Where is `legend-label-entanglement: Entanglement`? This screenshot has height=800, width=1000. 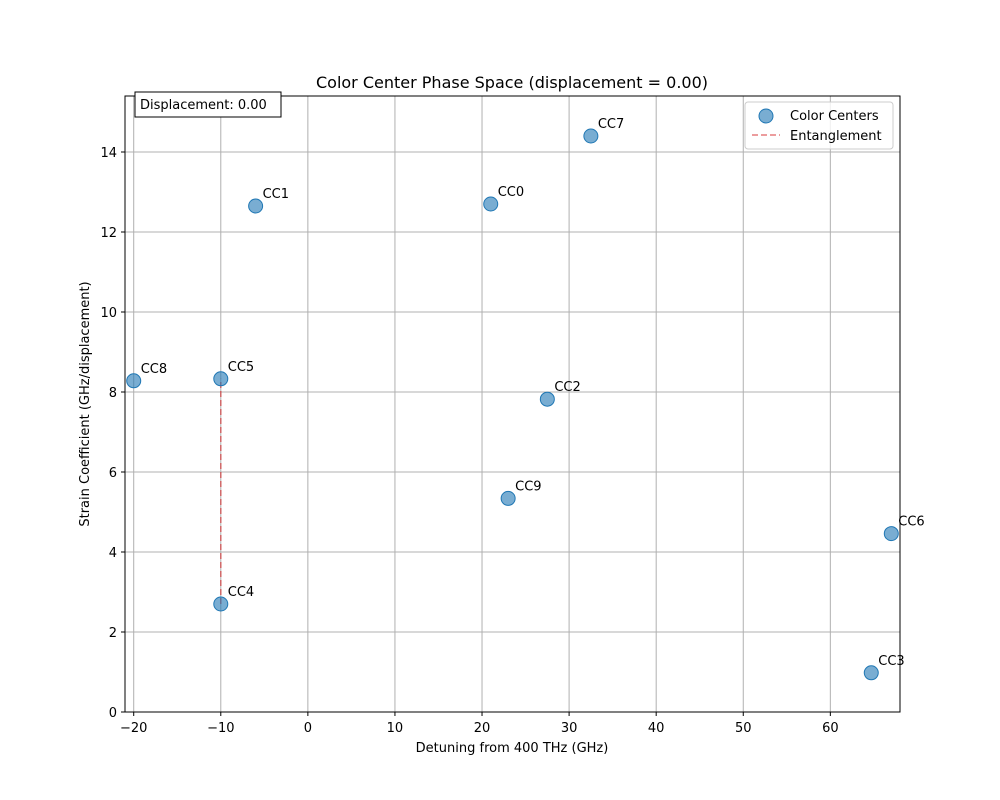 legend-label-entanglement: Entanglement is located at coordinates (836, 136).